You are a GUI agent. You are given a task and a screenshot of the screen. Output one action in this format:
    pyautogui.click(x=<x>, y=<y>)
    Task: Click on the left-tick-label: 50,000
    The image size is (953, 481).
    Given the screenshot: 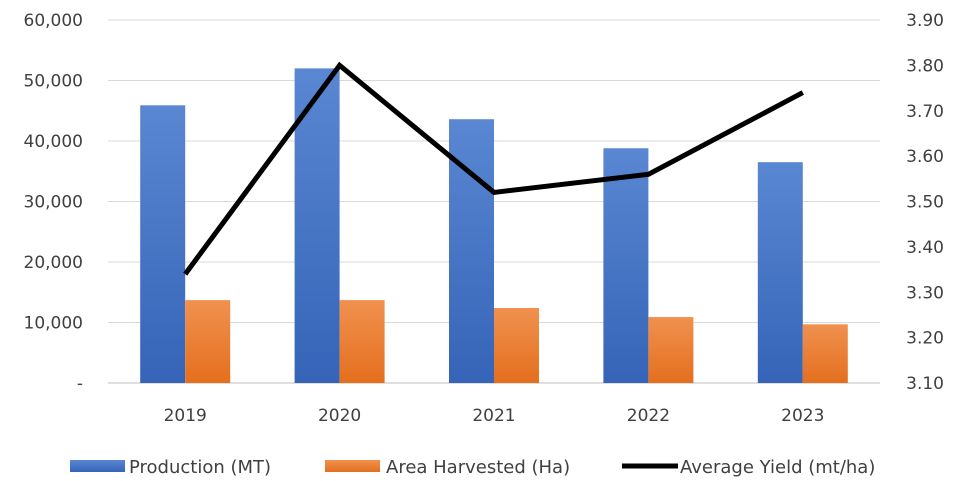 What is the action you would take?
    pyautogui.click(x=53, y=82)
    